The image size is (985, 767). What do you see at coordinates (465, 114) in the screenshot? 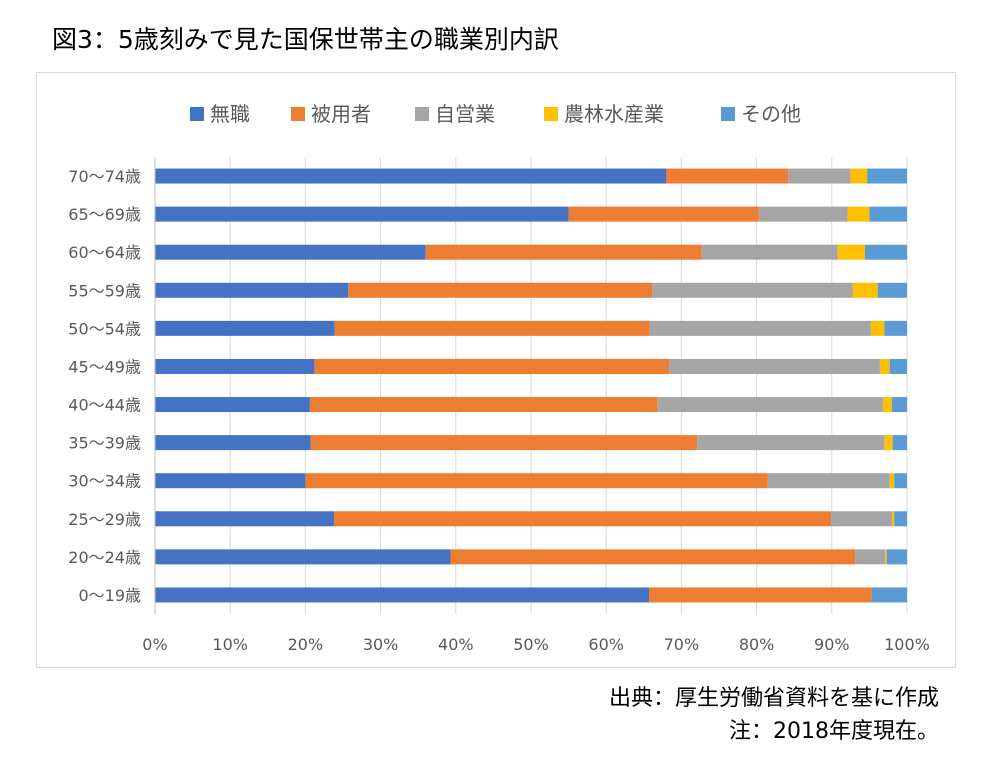
I see `legend-label: 自営業` at bounding box center [465, 114].